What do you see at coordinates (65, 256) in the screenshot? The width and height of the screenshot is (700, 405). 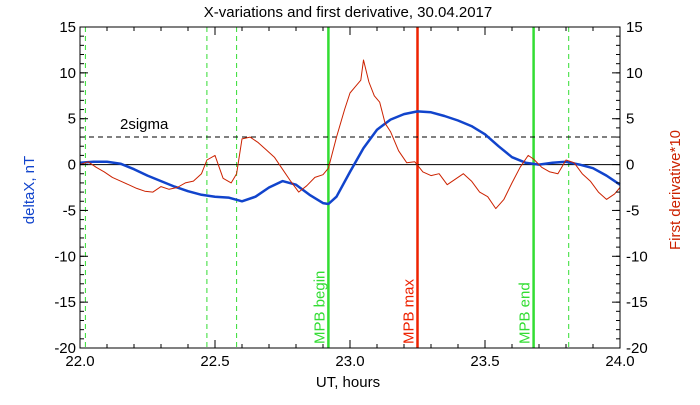 I see `left-y-tick-label: -10` at bounding box center [65, 256].